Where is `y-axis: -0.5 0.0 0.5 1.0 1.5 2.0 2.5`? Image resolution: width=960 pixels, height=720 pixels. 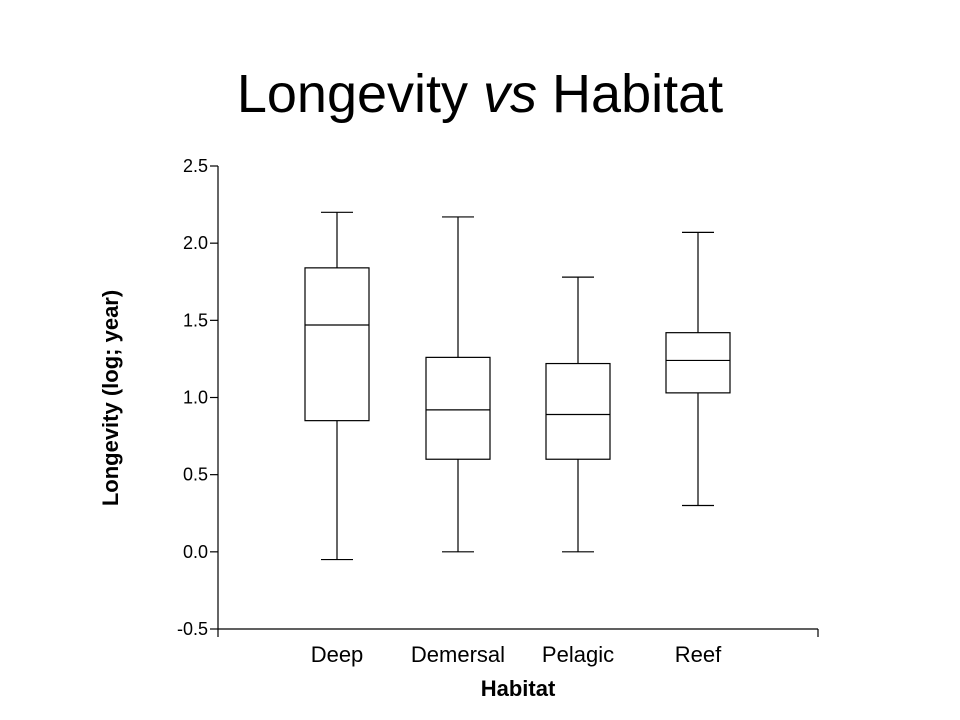 y-axis: -0.5 0.0 0.5 1.0 1.5 2.0 2.5 is located at coordinates (198, 397).